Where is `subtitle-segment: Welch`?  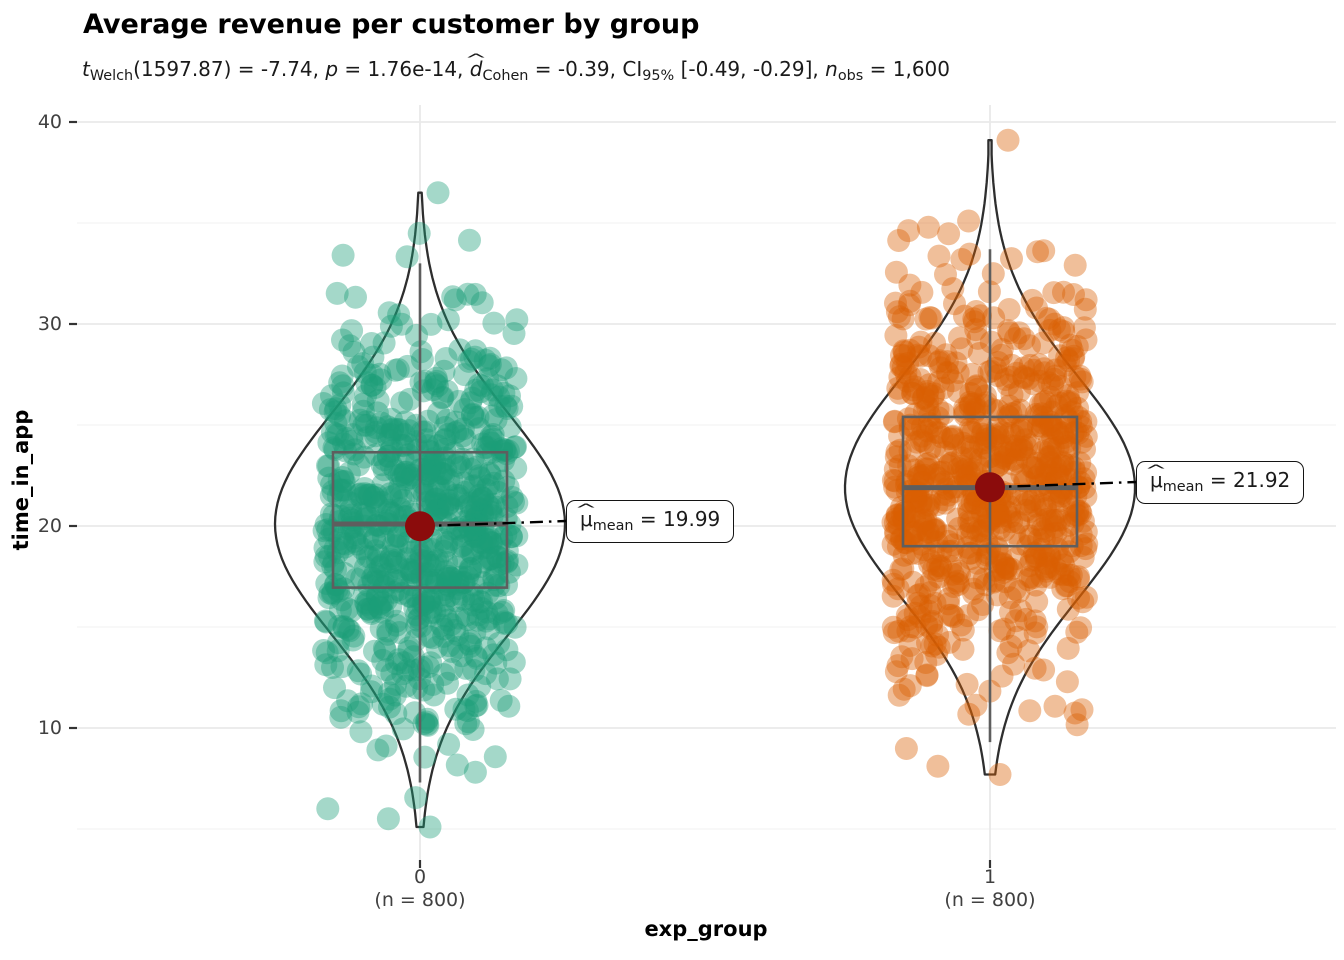
subtitle-segment: Welch is located at coordinates (111, 76).